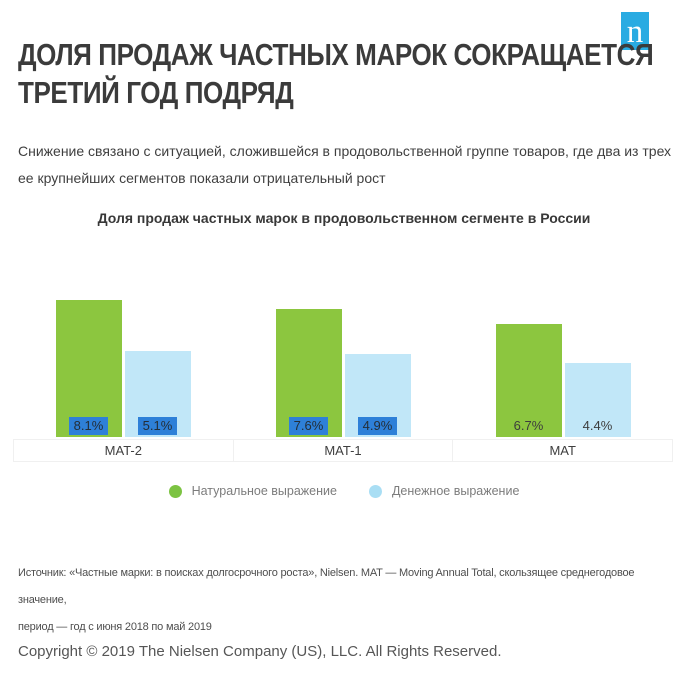 This screenshot has height=673, width=688. I want to click on nielsen-logo: n, so click(635, 31).